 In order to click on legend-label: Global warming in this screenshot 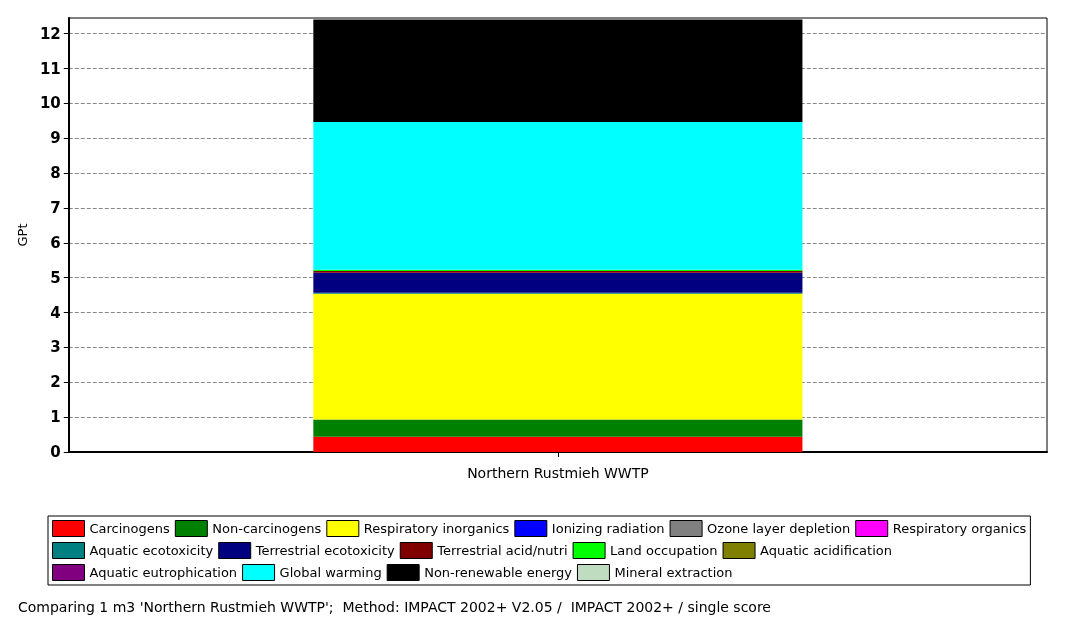, I will do `click(330, 572)`.